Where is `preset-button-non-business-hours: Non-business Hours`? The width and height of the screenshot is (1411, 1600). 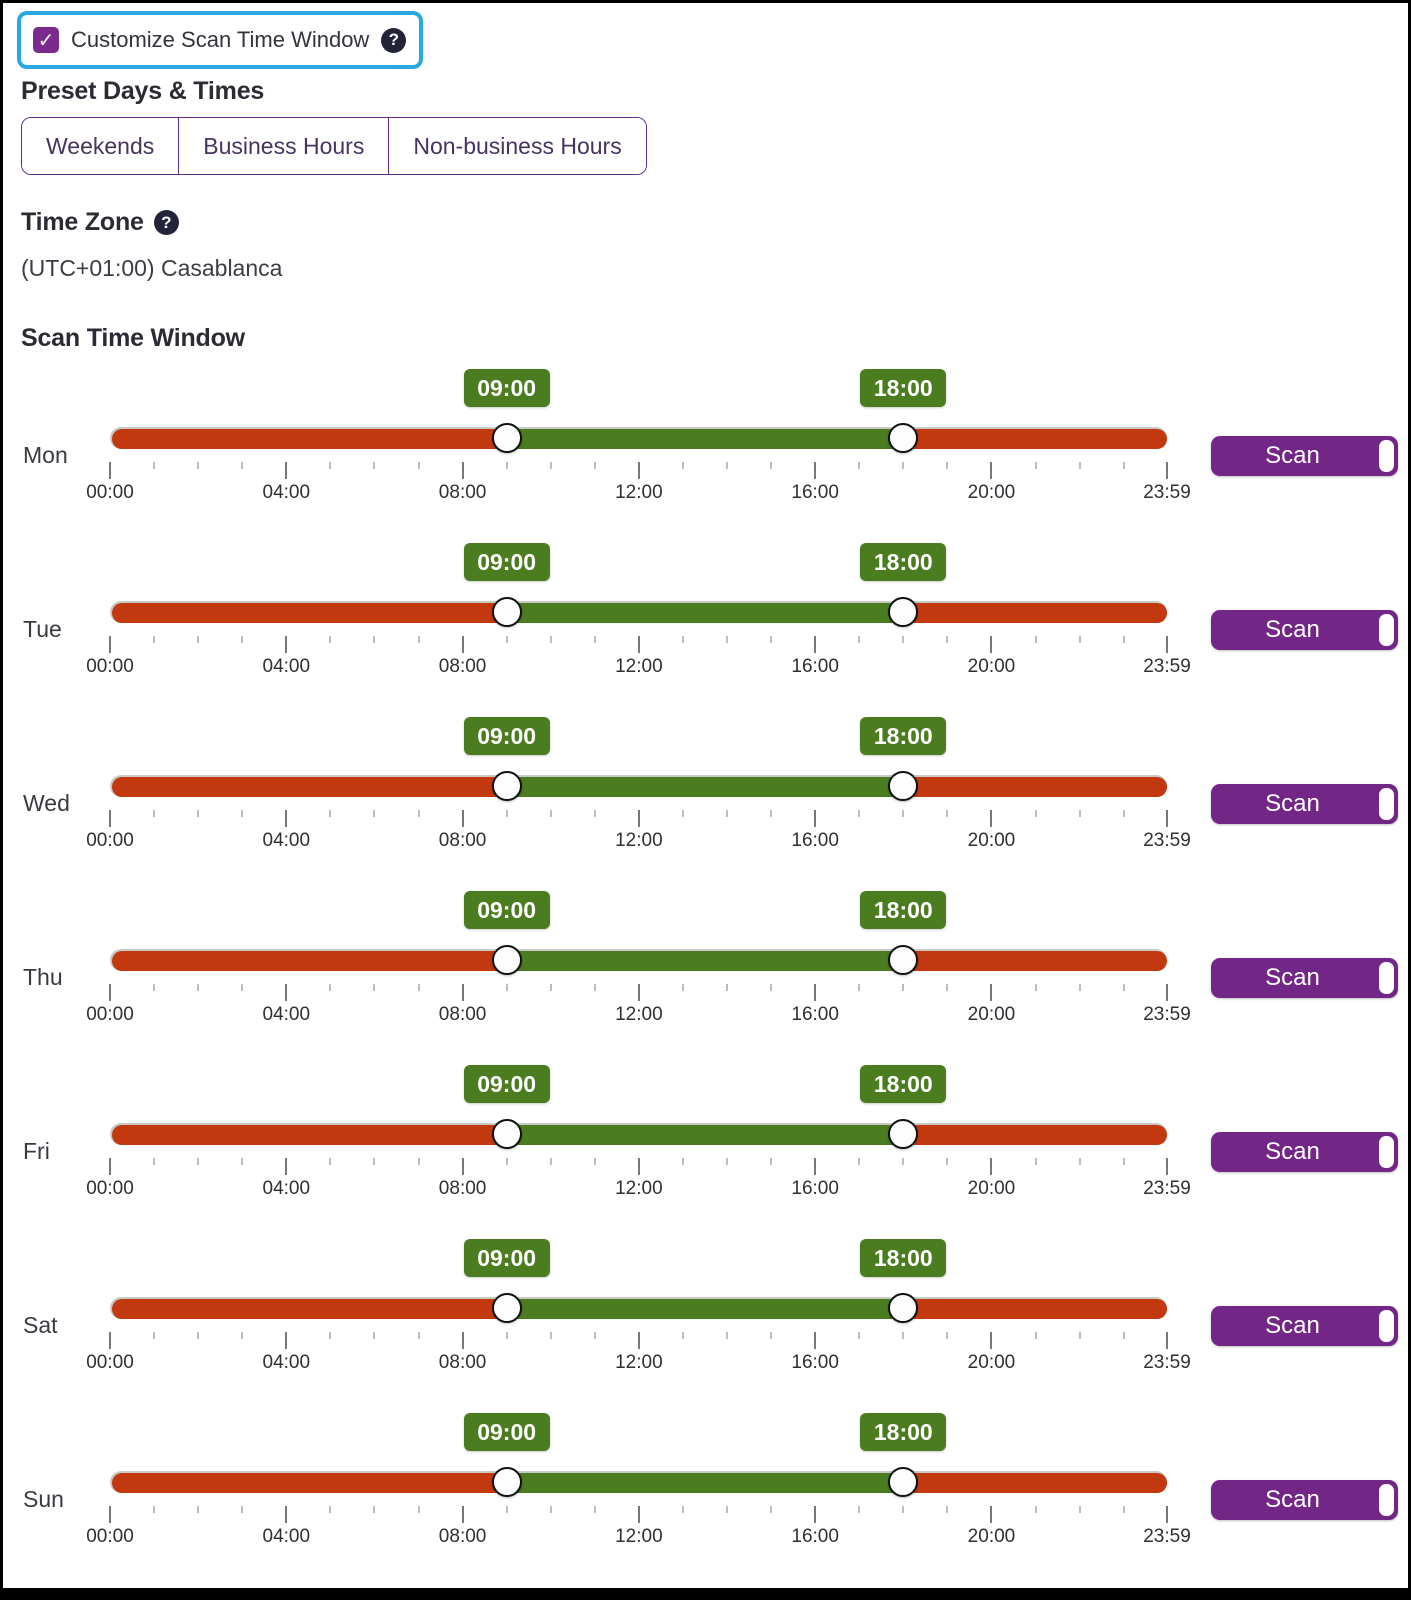 preset-button-non-business-hours: Non-business Hours is located at coordinates (517, 146).